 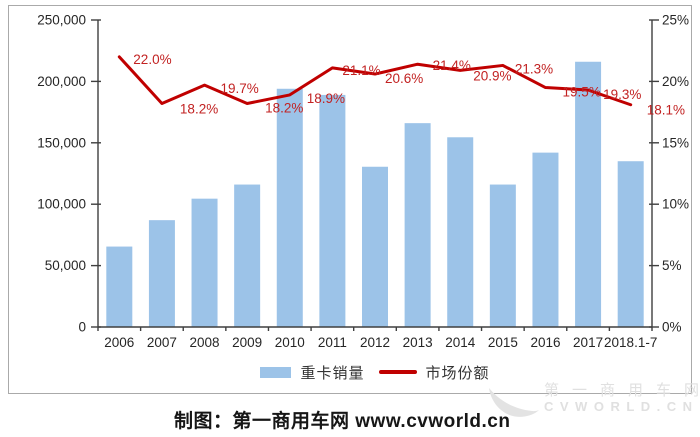 I want to click on legend-item-share: 市场份额, so click(x=434, y=372).